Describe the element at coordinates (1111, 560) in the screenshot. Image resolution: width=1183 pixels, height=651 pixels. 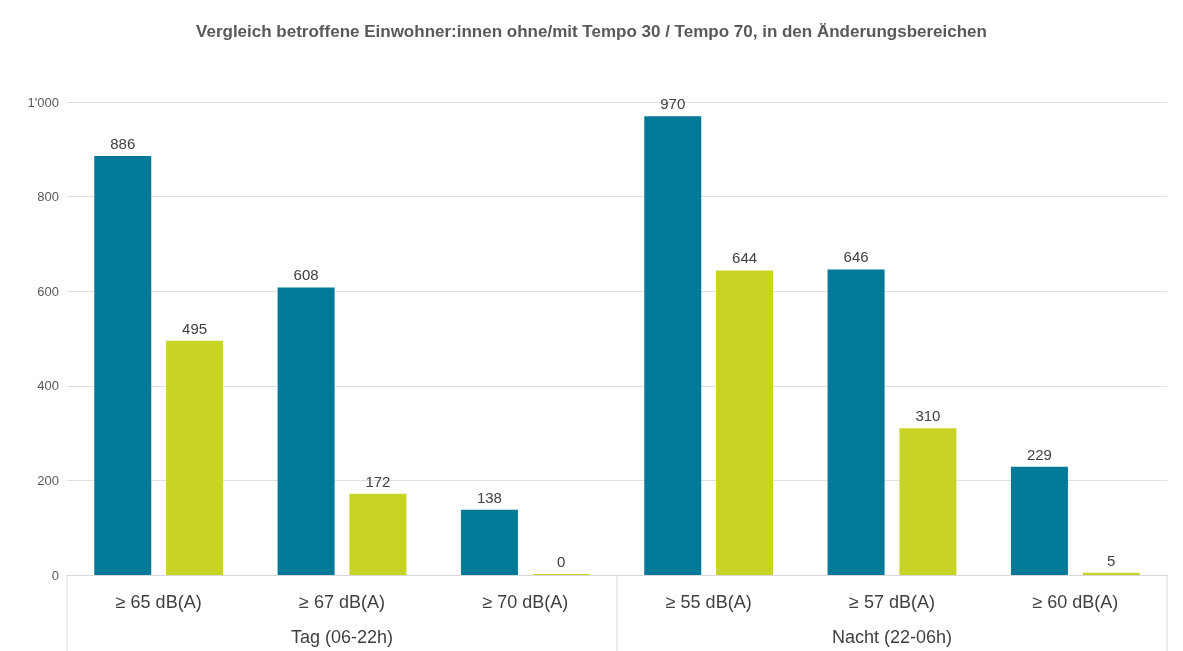
I see `data-label: 5` at that location.